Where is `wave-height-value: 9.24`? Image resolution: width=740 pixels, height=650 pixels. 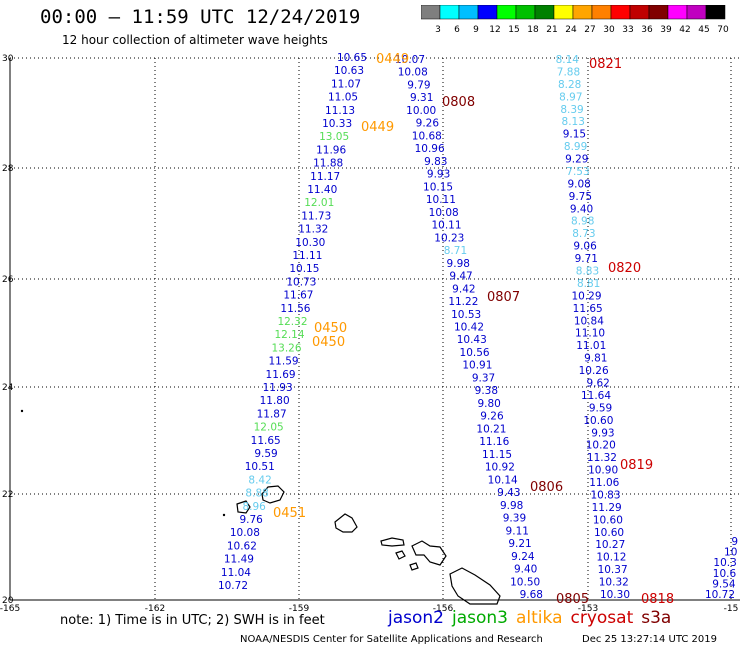
wave-height-value: 9.24 is located at coordinates (523, 557).